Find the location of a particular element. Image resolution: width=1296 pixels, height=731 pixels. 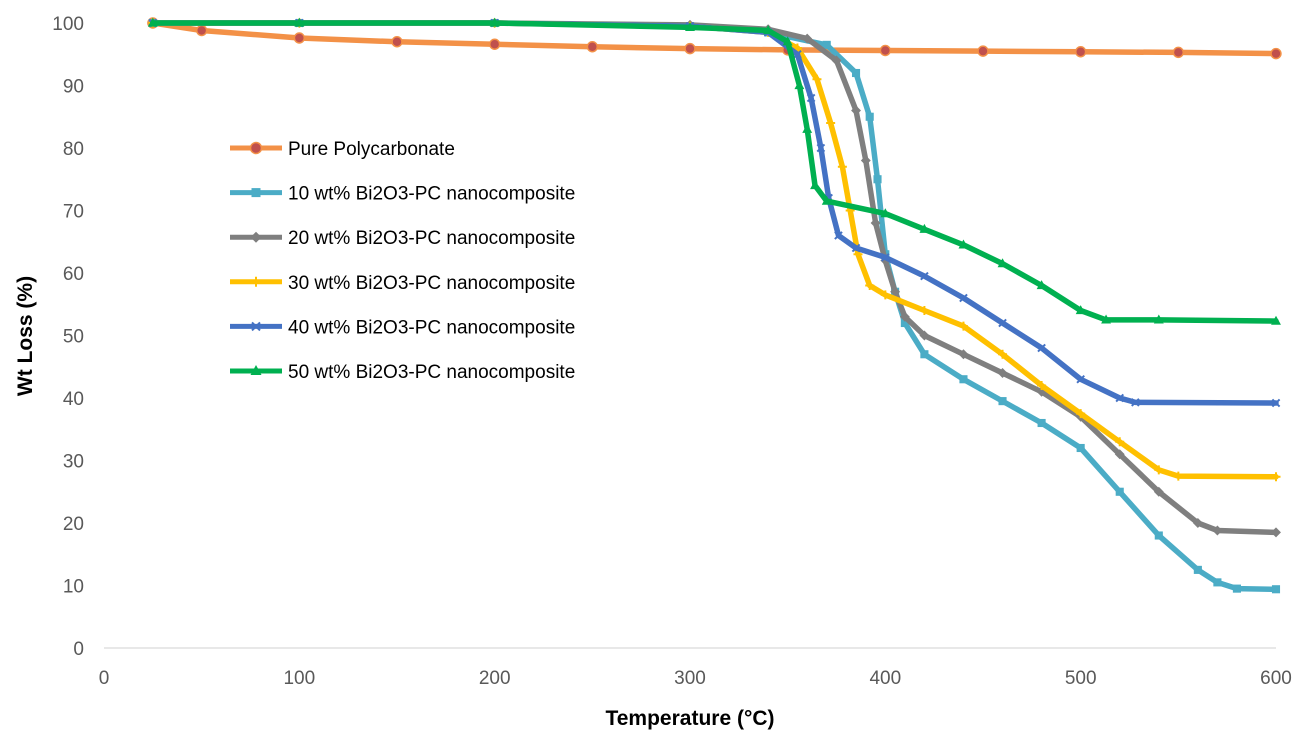

y-tick-label: 90 is located at coordinates (73, 87).